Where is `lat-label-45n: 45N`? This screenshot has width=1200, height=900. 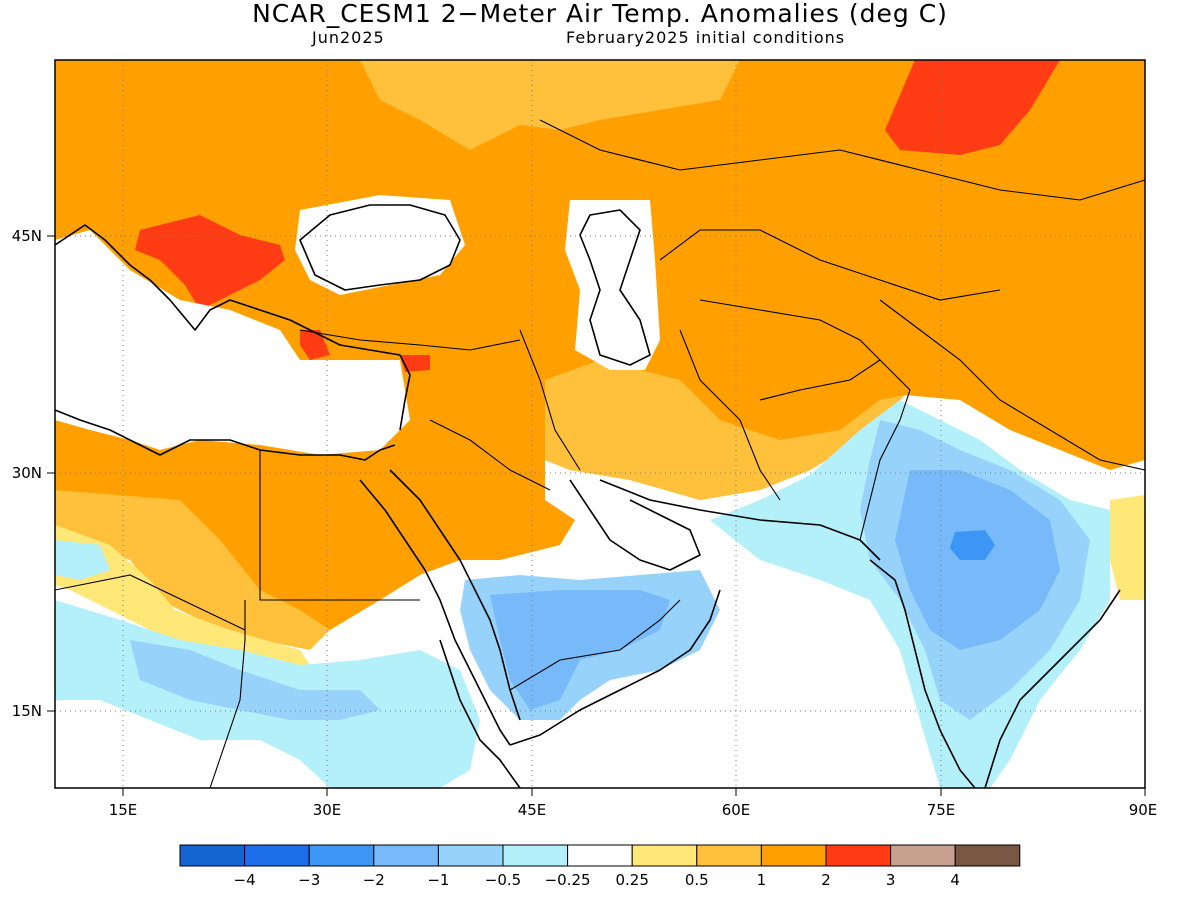
lat-label-45n: 45N is located at coordinates (27, 236).